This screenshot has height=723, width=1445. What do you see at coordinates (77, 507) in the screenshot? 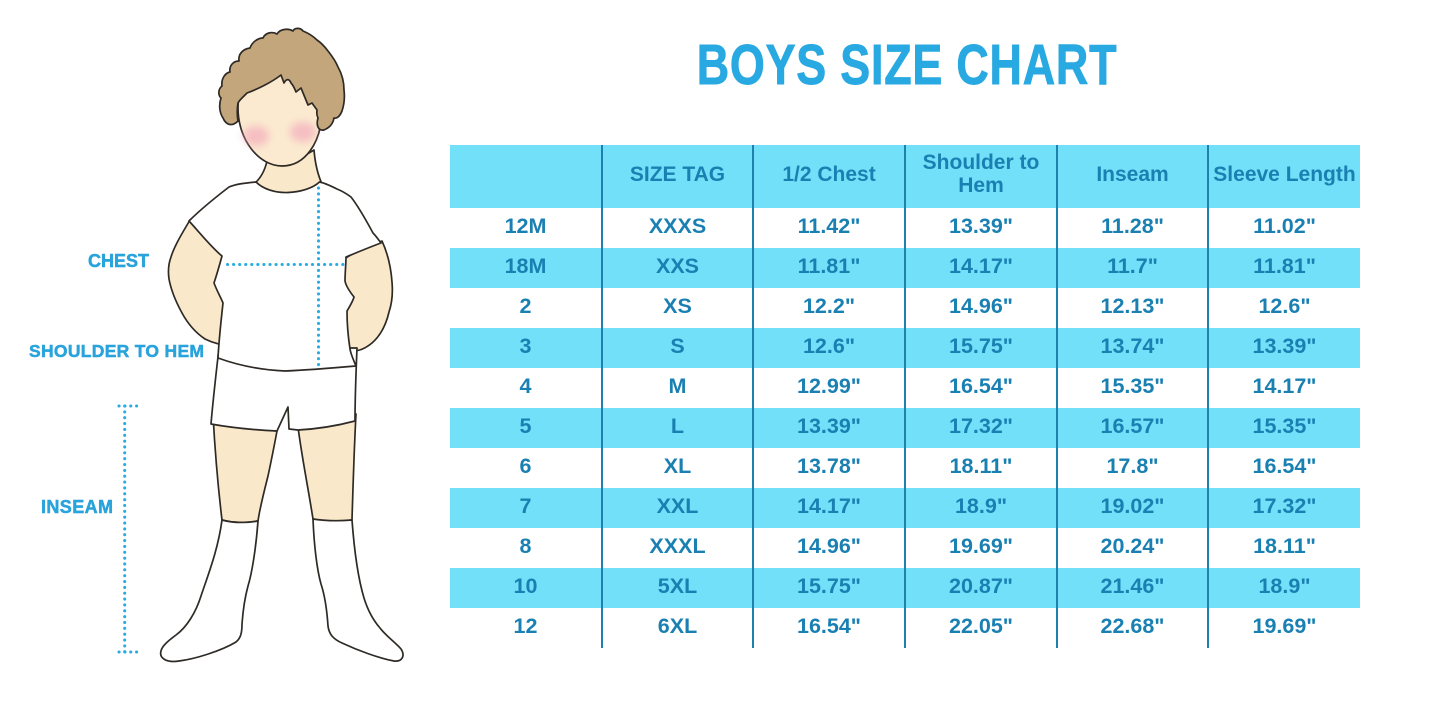
I see `svg-text: INSEAM` at bounding box center [77, 507].